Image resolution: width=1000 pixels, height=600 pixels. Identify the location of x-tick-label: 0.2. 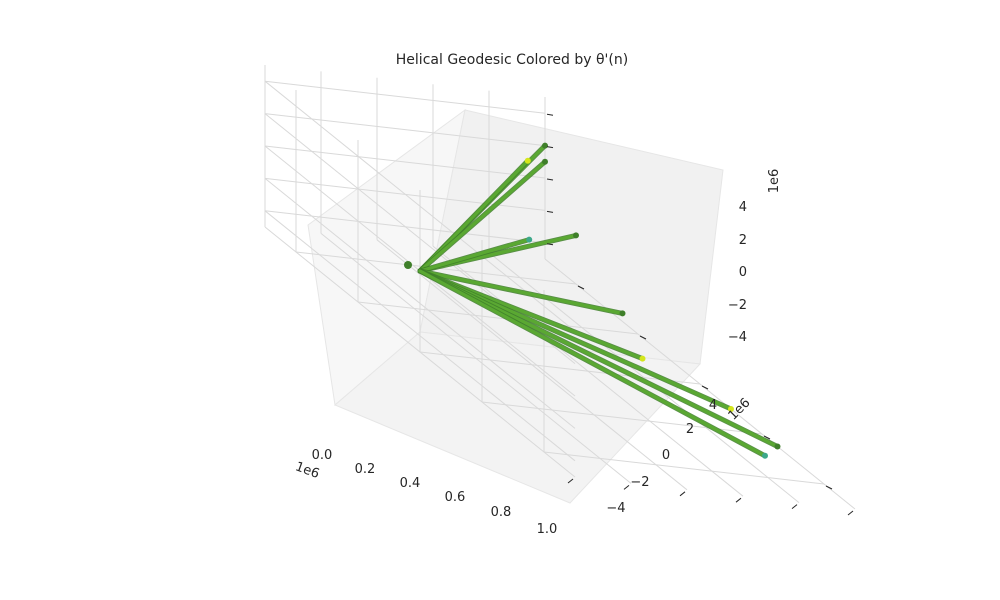
(365, 469).